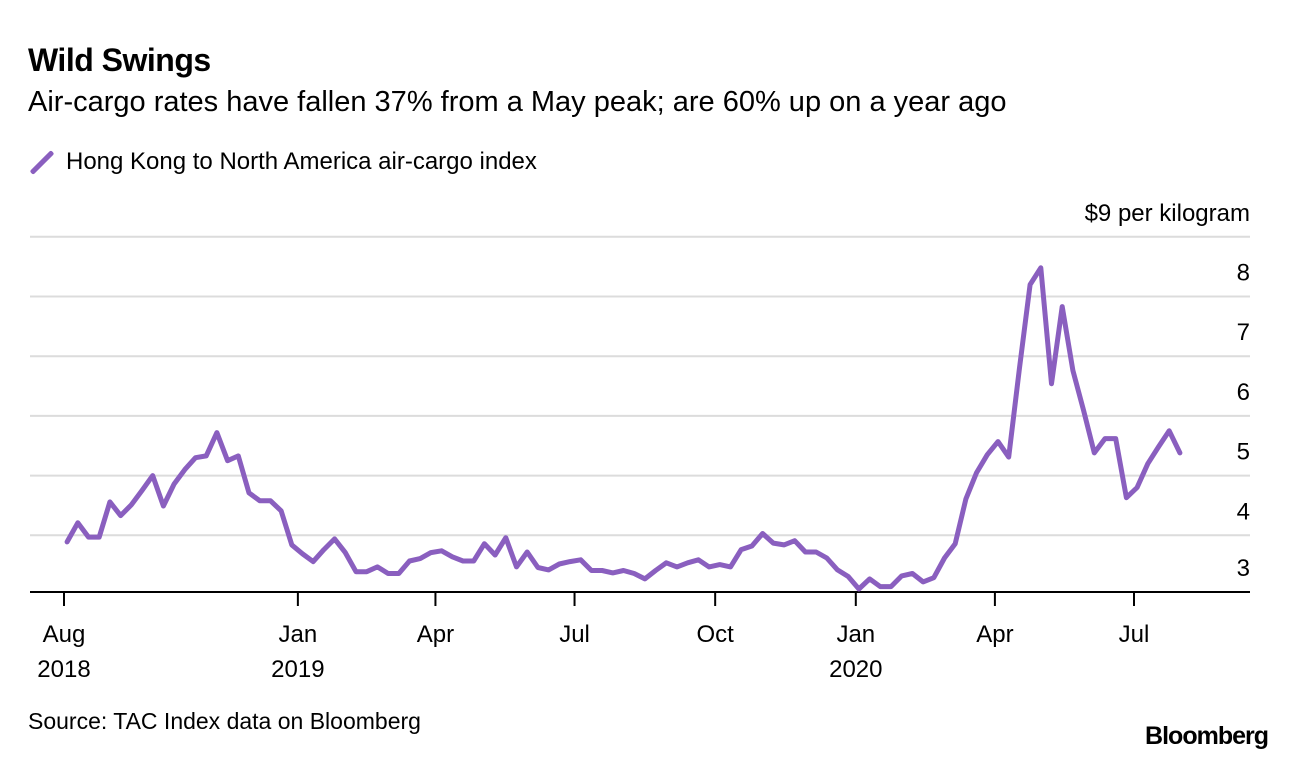 The width and height of the screenshot is (1296, 762). What do you see at coordinates (1243, 392) in the screenshot?
I see `y-tick-label: 6` at bounding box center [1243, 392].